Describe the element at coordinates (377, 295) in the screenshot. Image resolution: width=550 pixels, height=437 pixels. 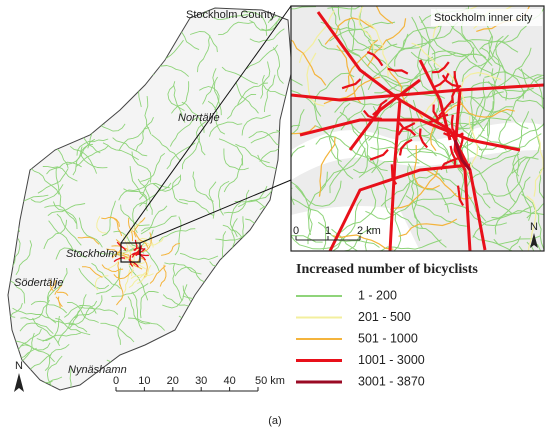
I see `legend-label: 1 - 200` at that location.